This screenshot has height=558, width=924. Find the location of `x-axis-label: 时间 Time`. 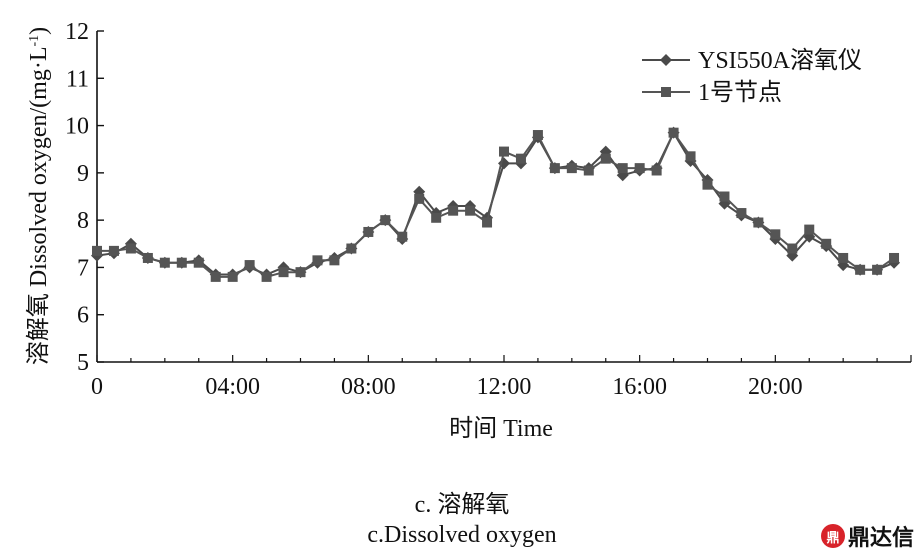

x-axis-label: 时间 Time is located at coordinates (501, 428).